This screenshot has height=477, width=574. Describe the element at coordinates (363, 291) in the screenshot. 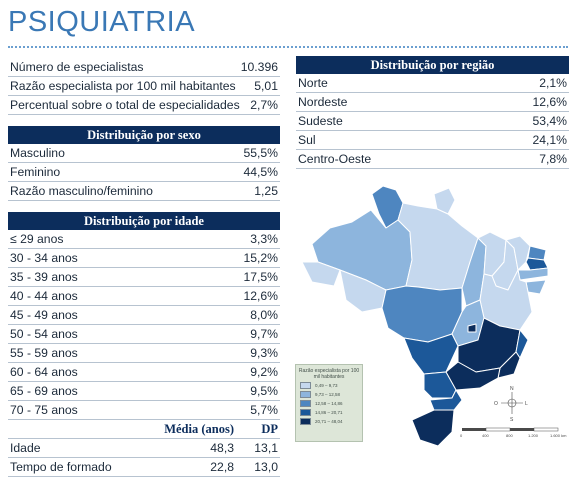

I see `state-ro` at that location.